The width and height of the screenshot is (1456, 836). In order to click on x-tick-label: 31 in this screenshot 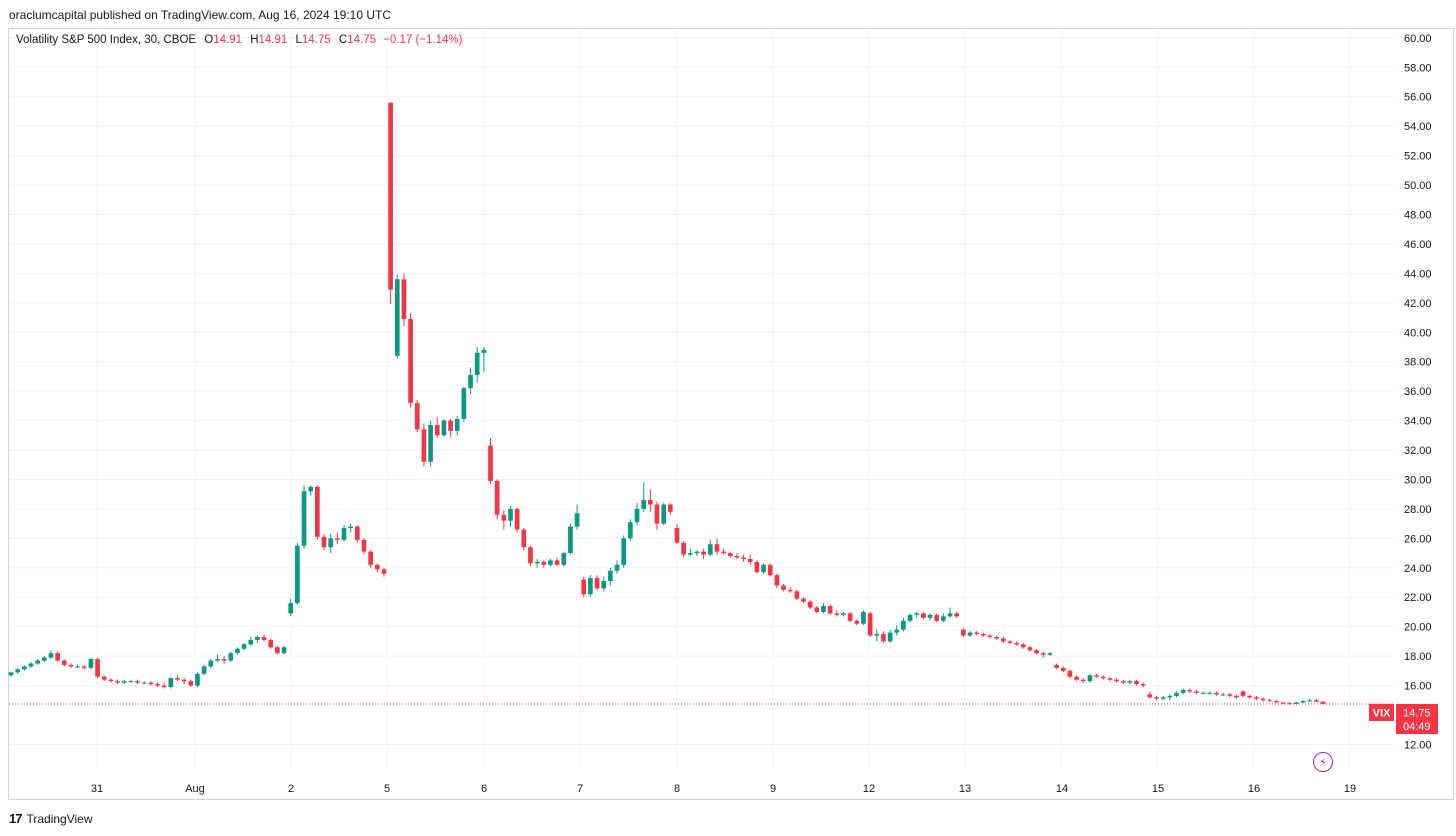, I will do `click(97, 789)`.